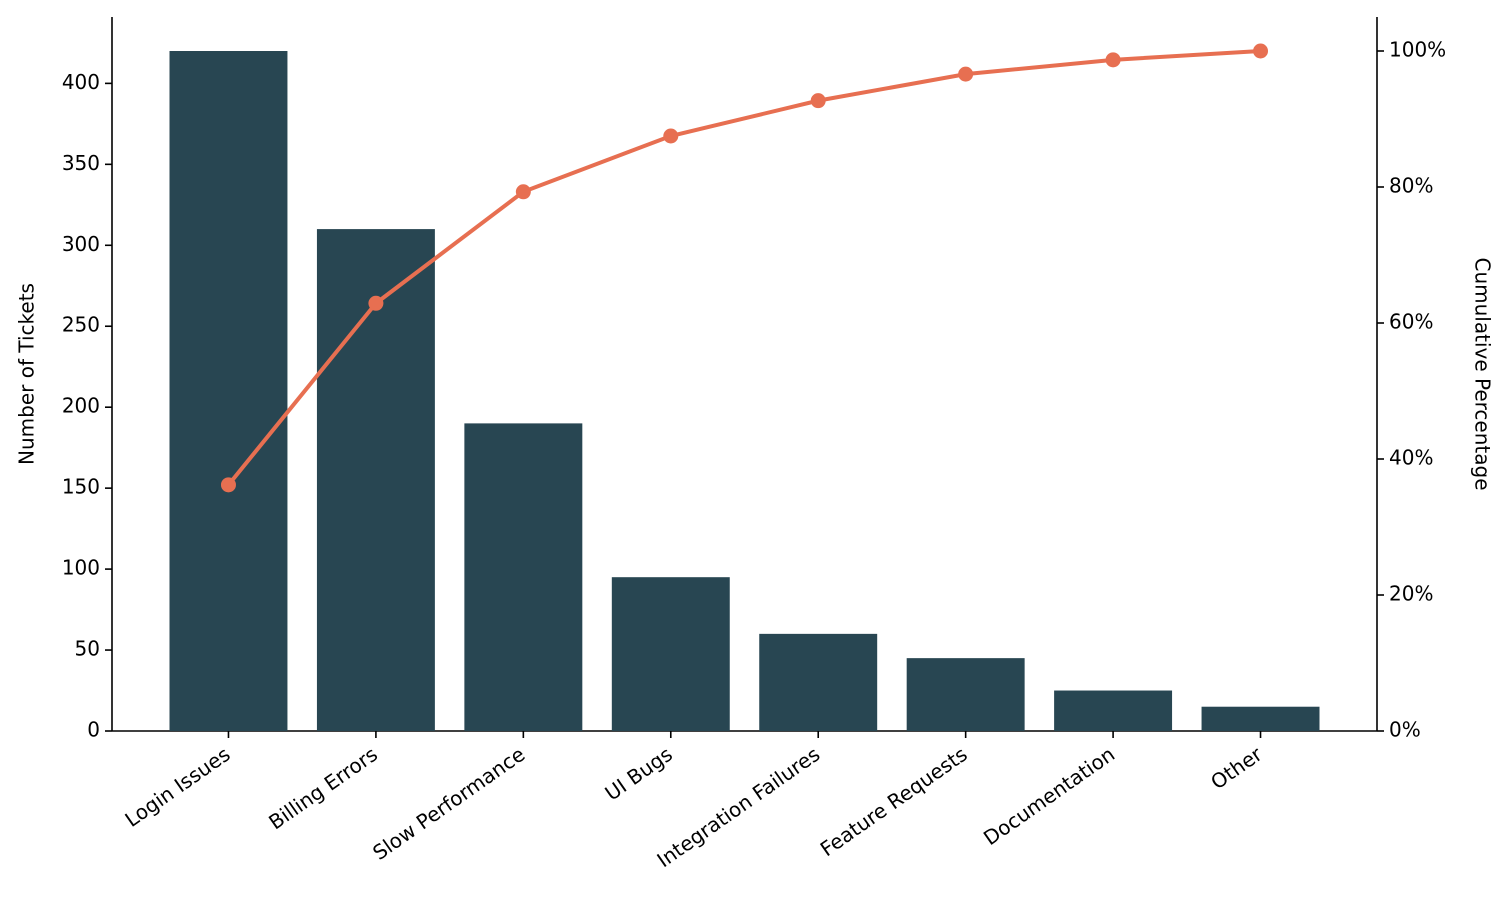 The height and width of the screenshot is (918, 1510). Describe the element at coordinates (81, 82) in the screenshot. I see `y-tick-label: 400` at that location.